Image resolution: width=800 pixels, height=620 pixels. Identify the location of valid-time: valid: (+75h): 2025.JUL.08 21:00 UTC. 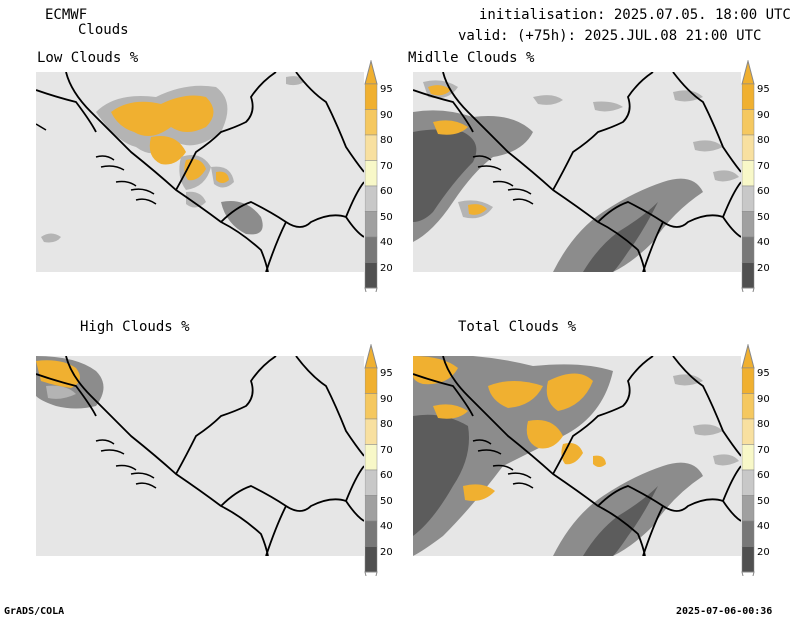
(610, 36).